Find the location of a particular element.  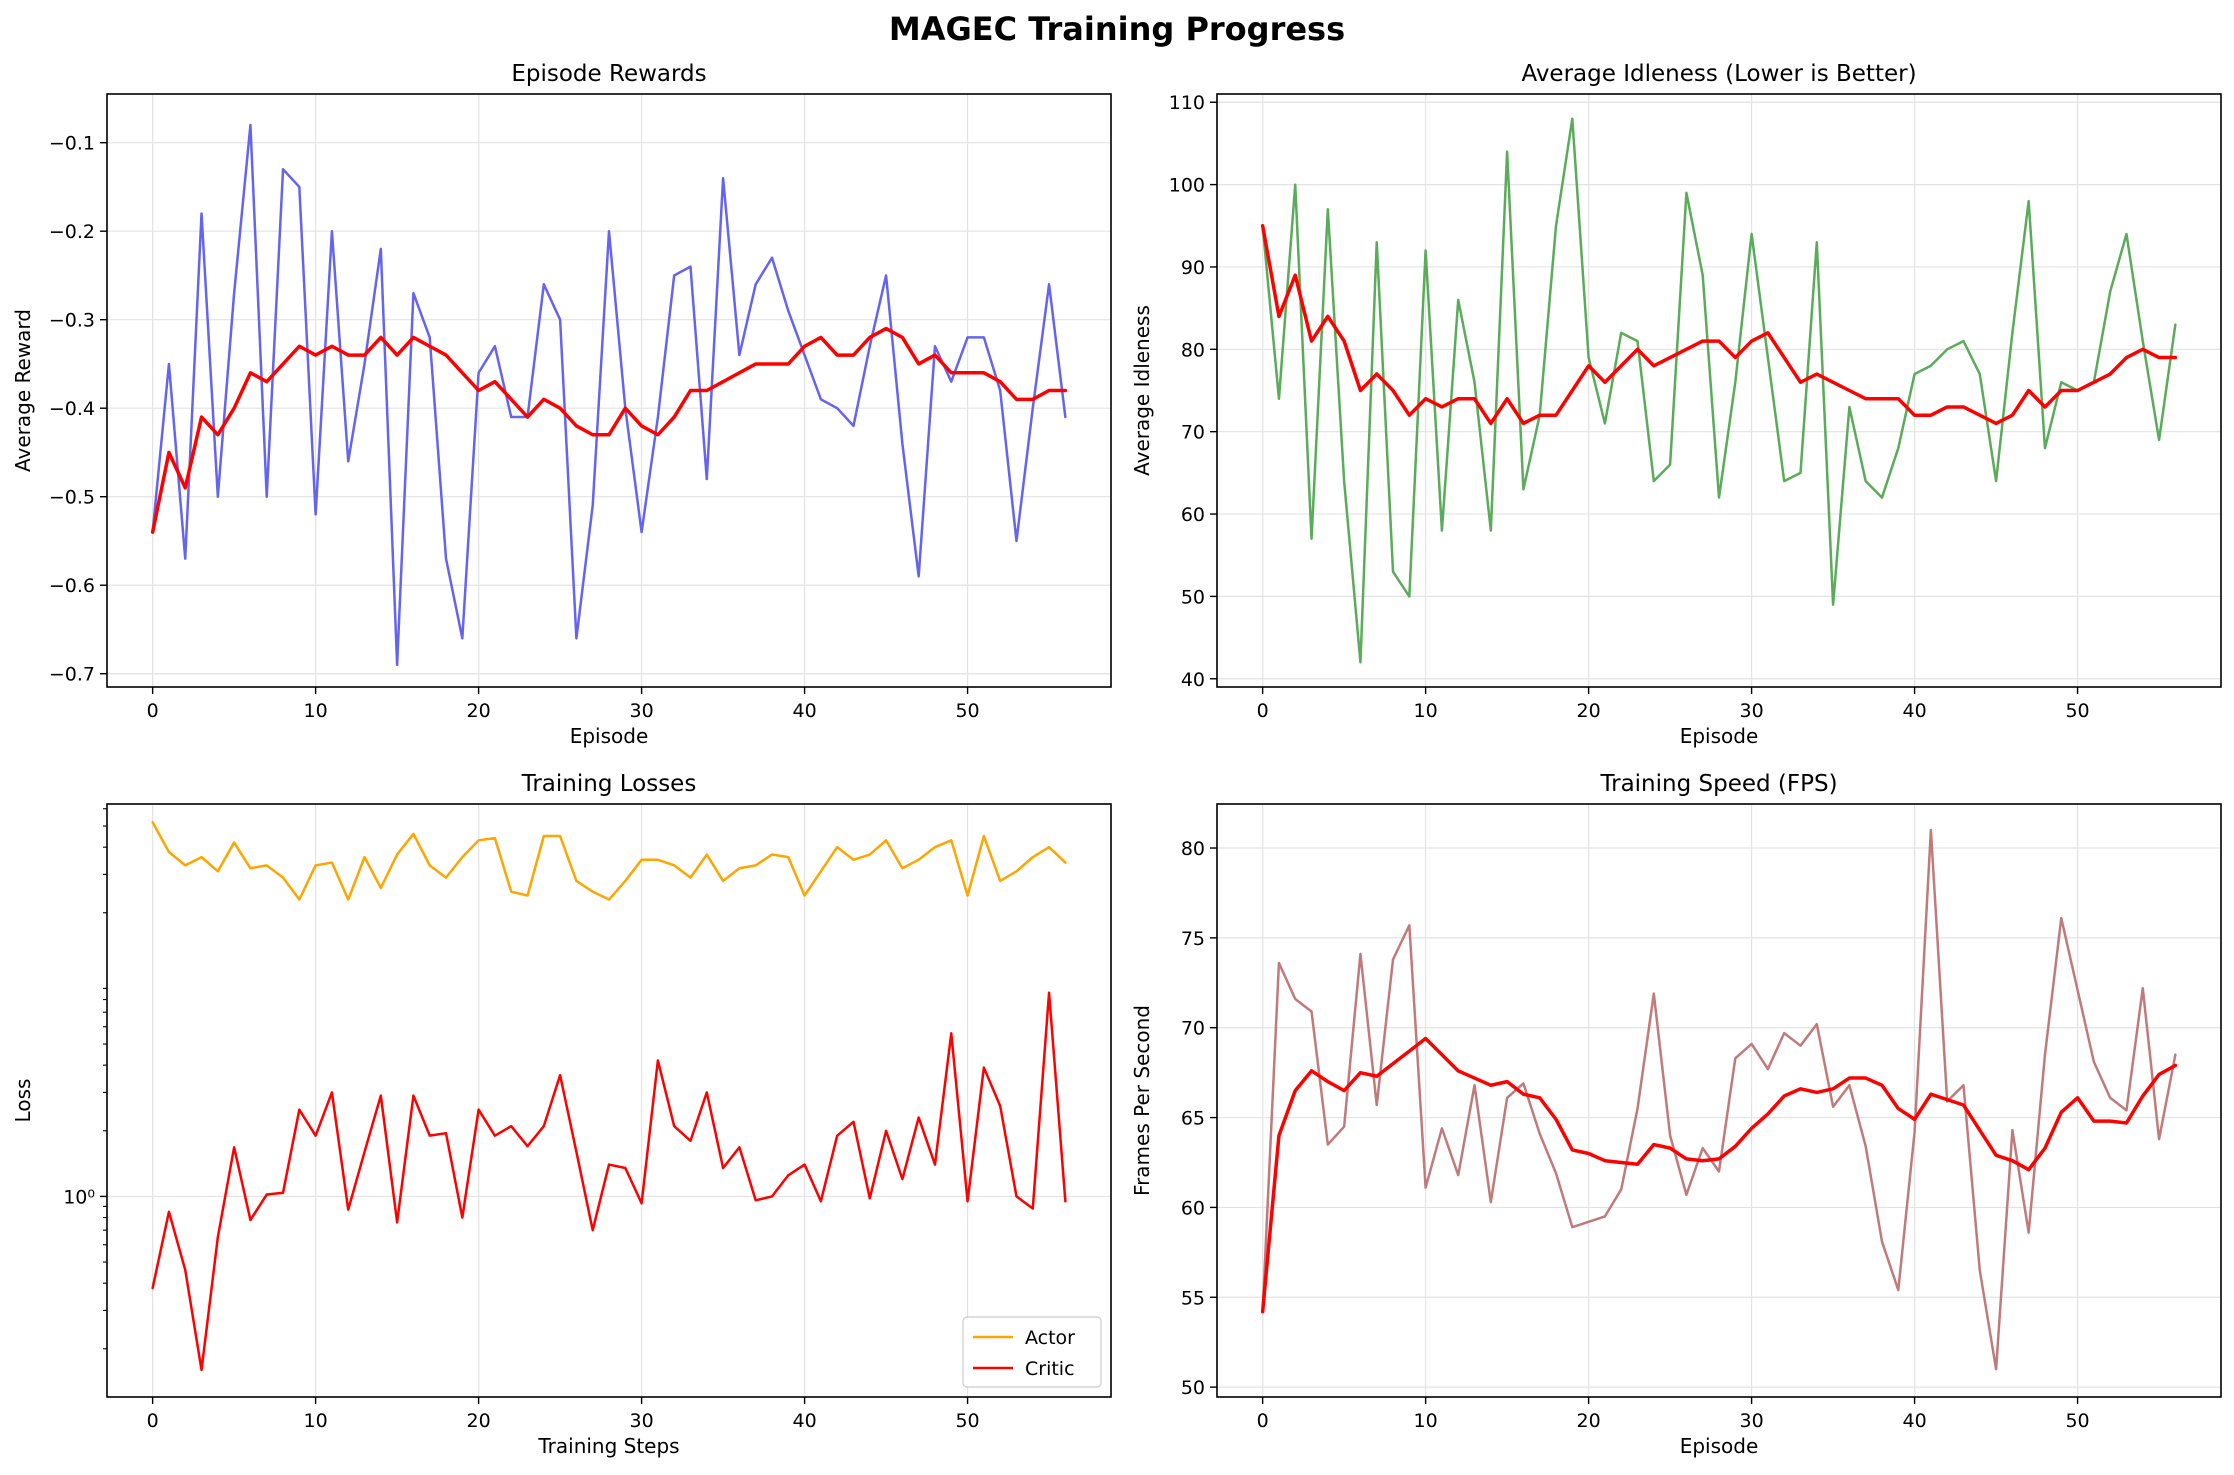

chart-title: Training Losses is located at coordinates (609, 784).